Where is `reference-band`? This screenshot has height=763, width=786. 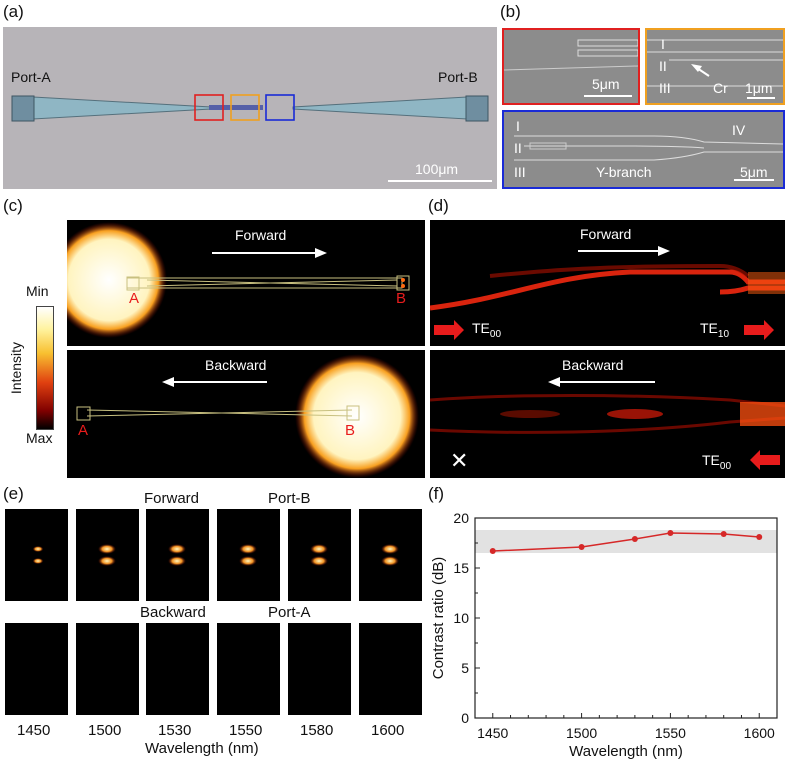
reference-band is located at coordinates (626, 541).